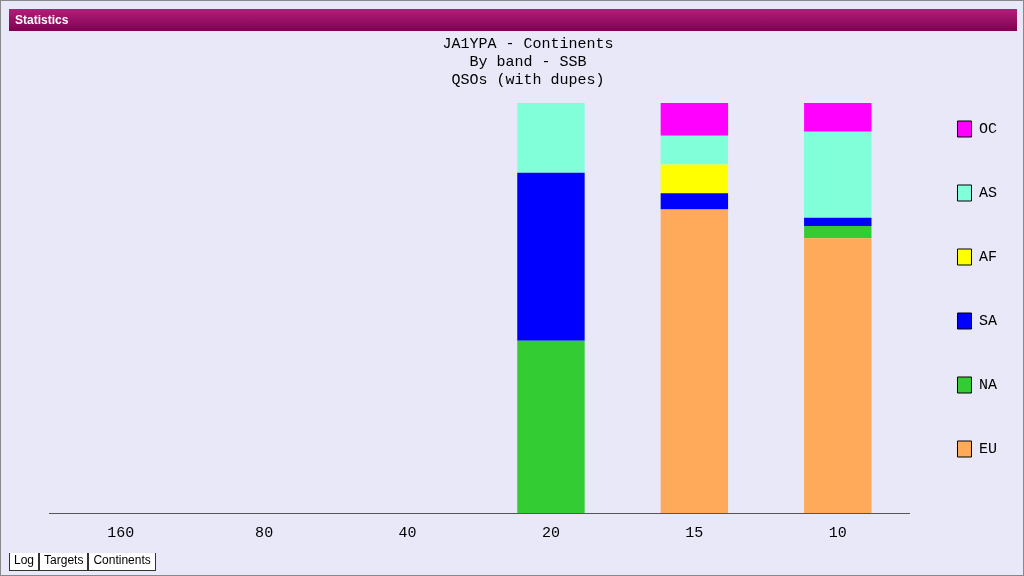  Describe the element at coordinates (407, 533) in the screenshot. I see `x-tick-label: 40` at that location.